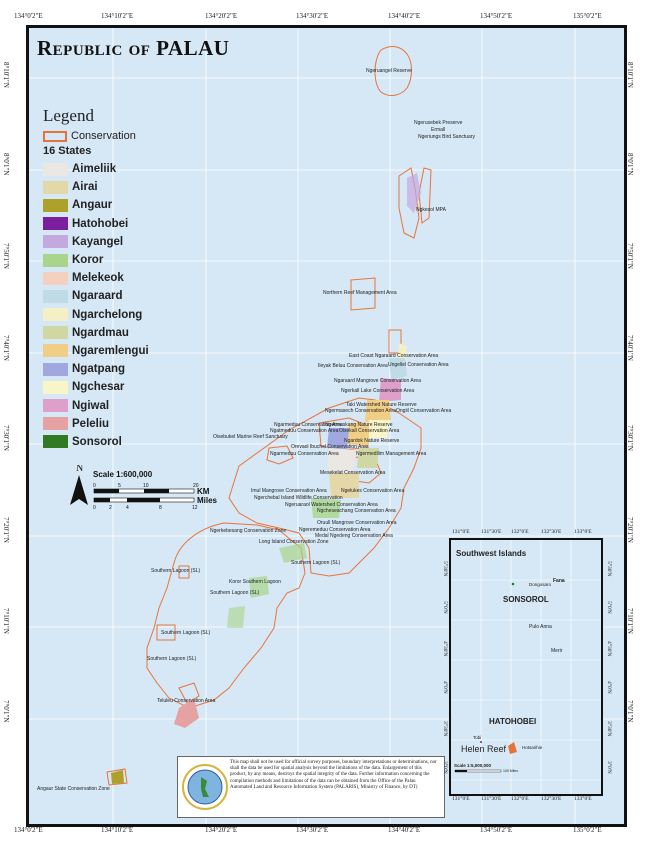 The height and width of the screenshot is (850, 656). Describe the element at coordinates (94, 486) in the screenshot. I see `km-tick: 0` at that location.